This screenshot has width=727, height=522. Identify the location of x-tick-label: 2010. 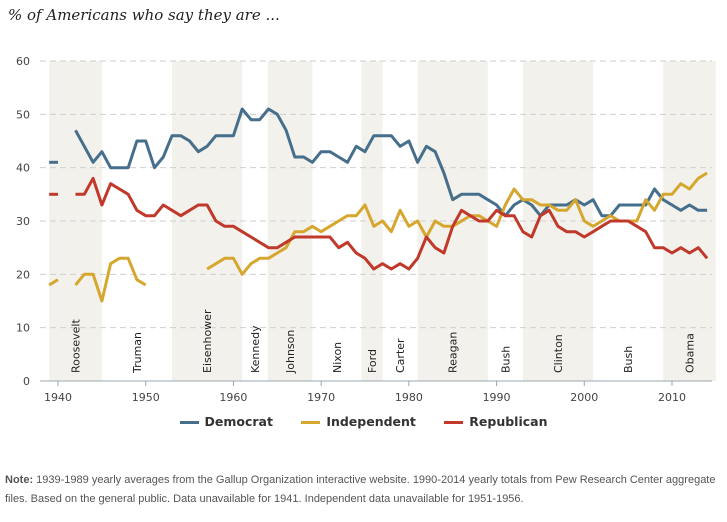
(672, 397).